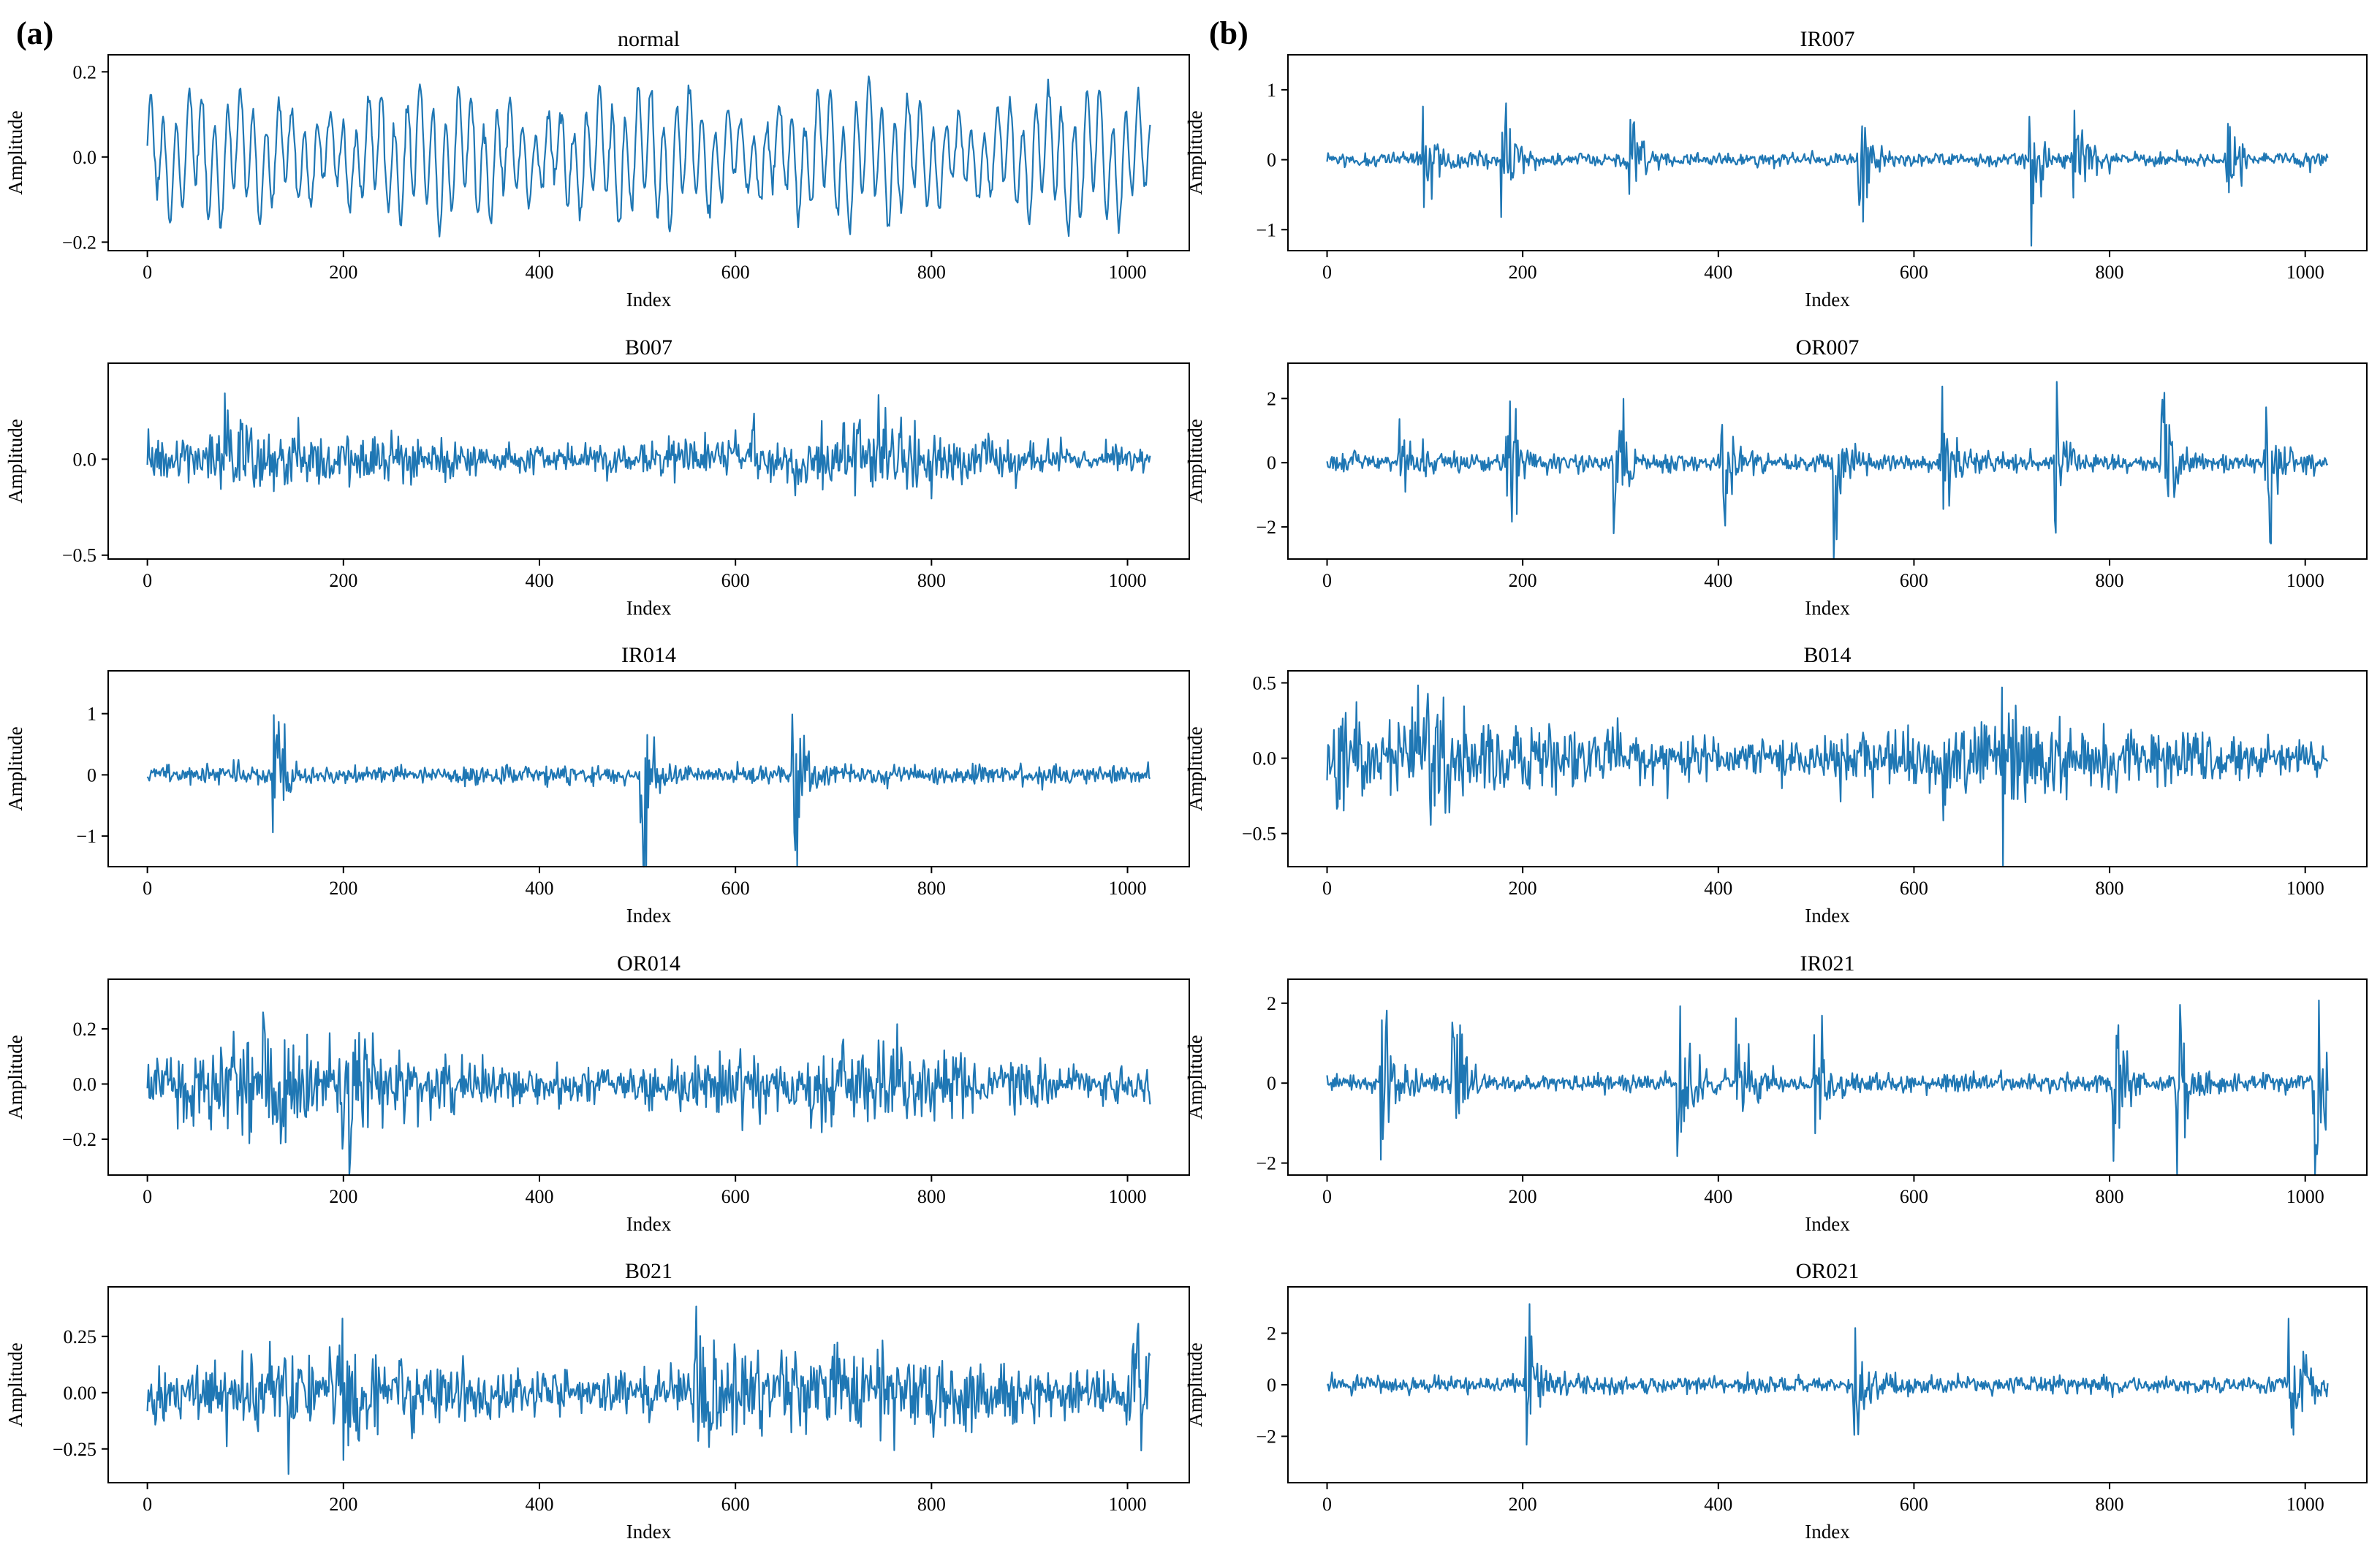 This screenshot has height=1547, width=2380. I want to click on signal-line-ir014, so click(648, 790).